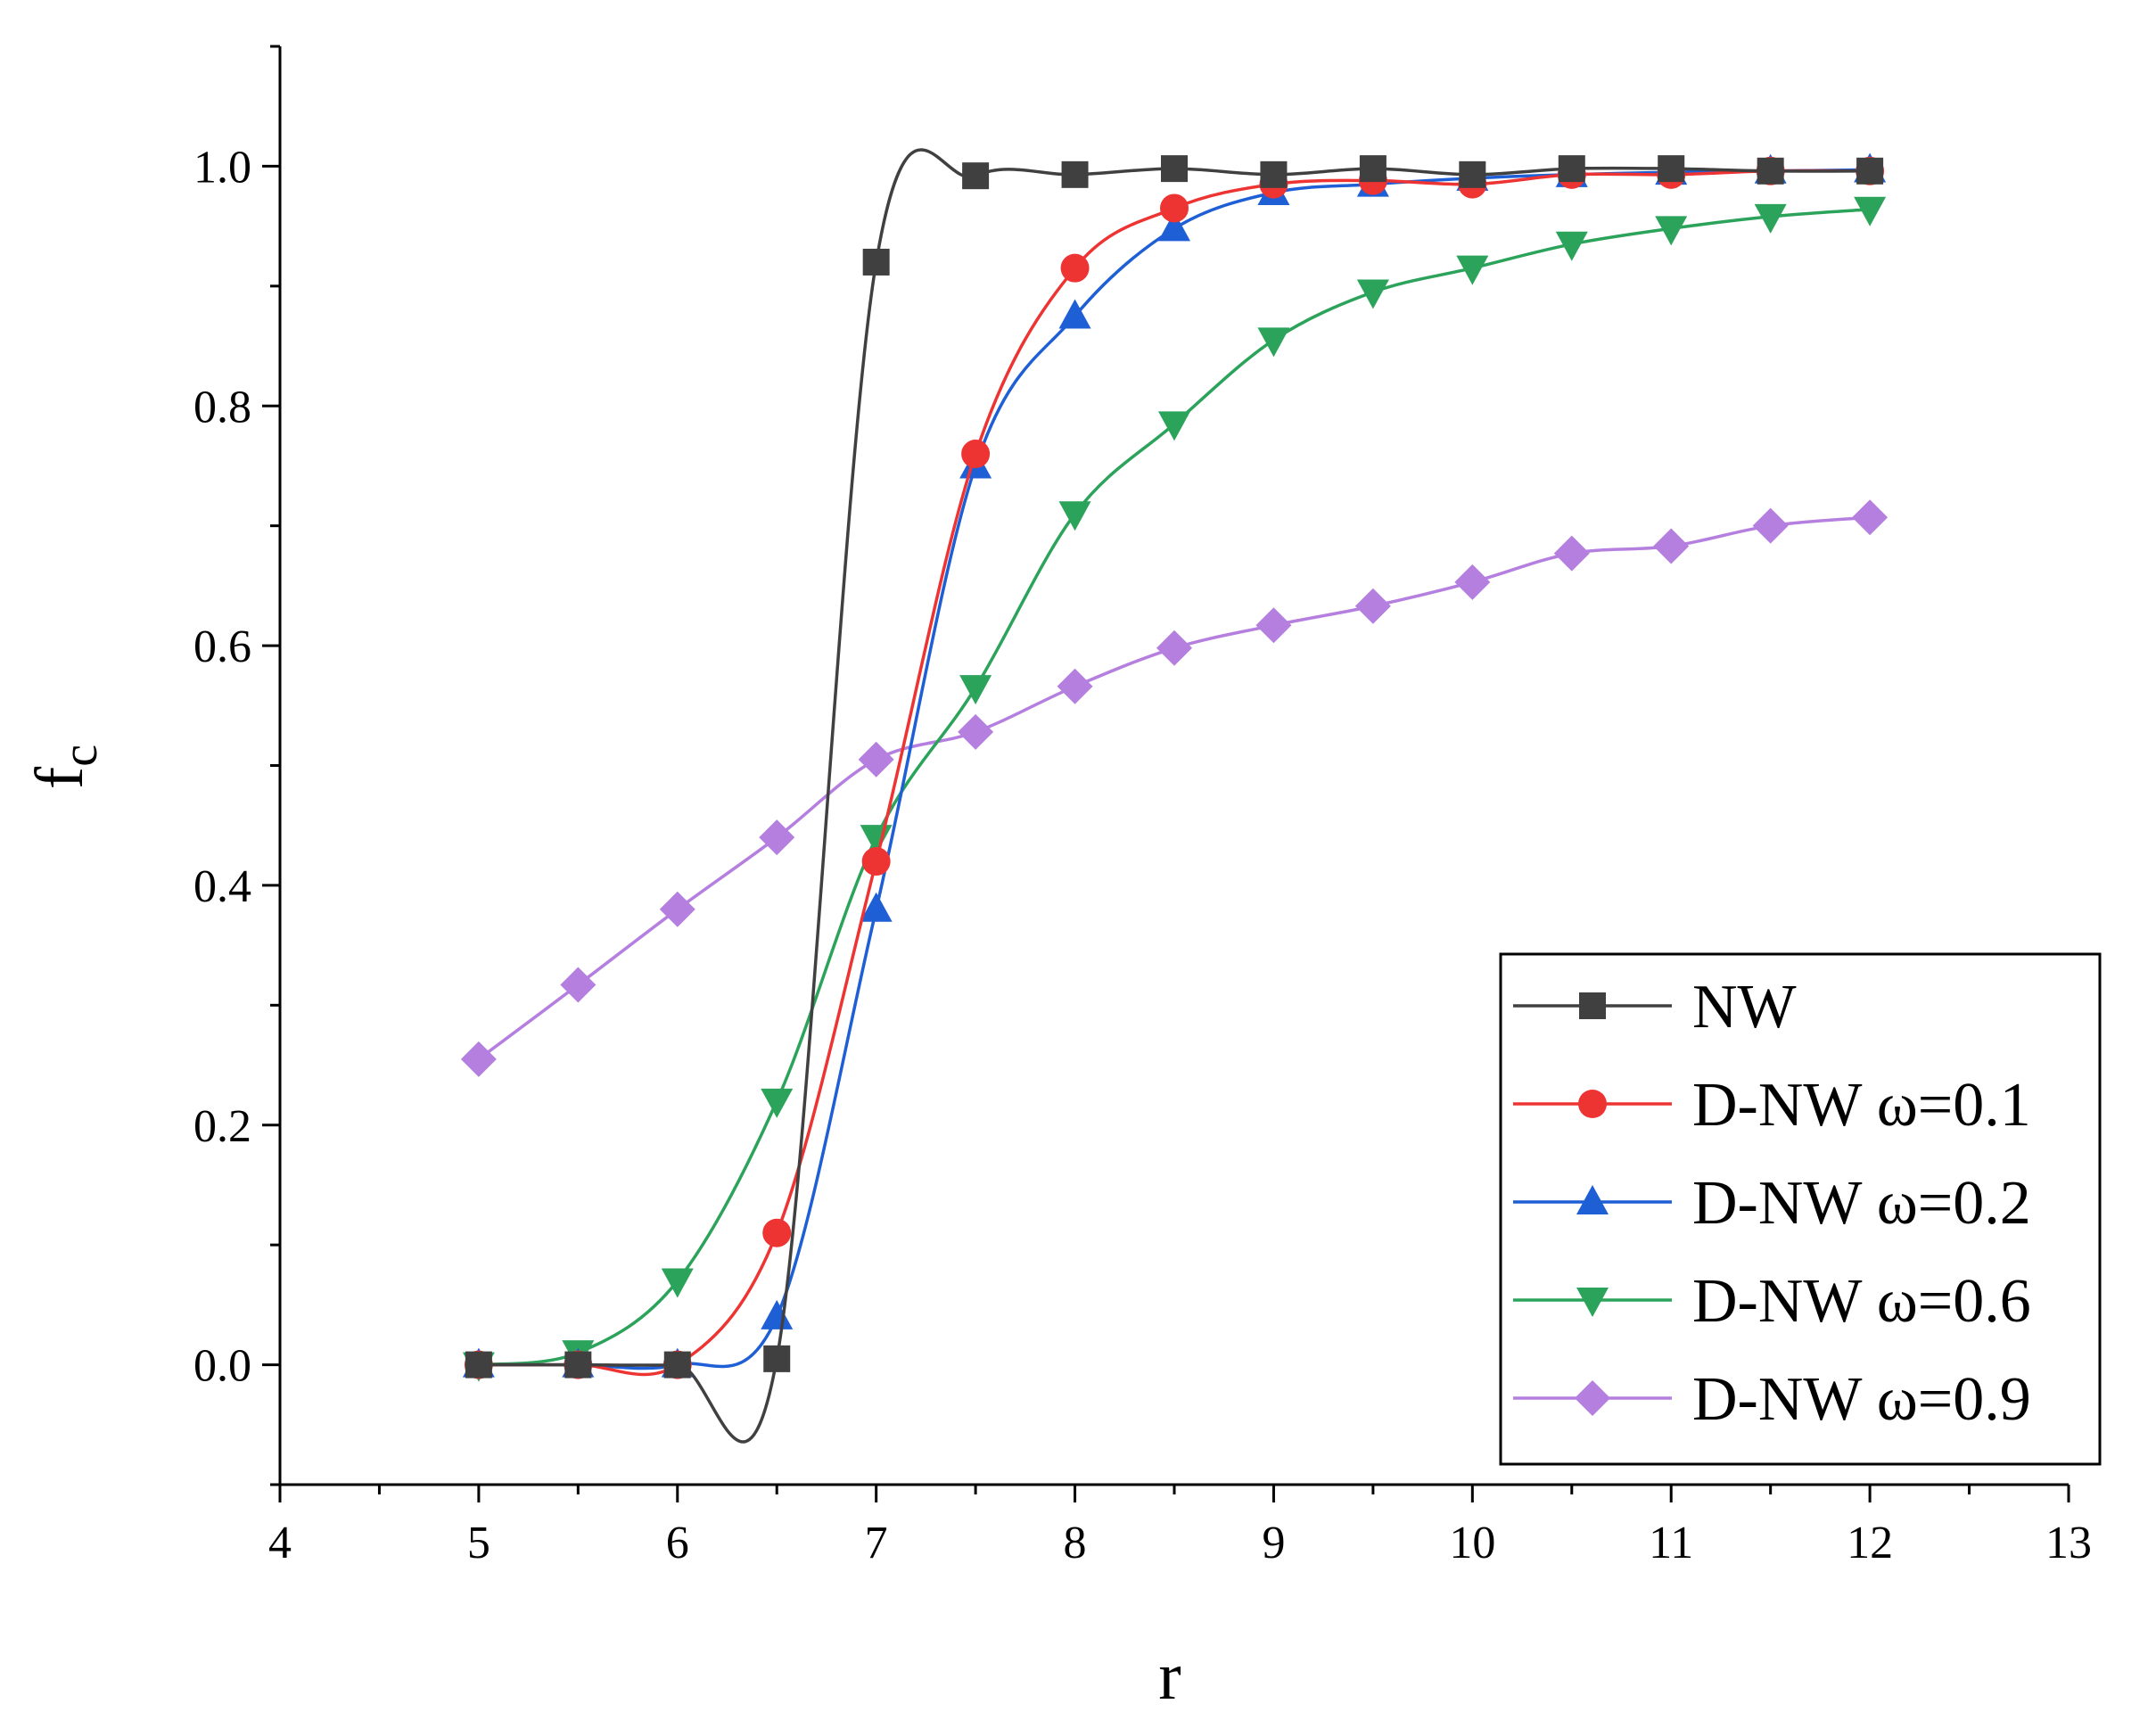 Image resolution: width=2156 pixels, height=1712 pixels. I want to click on x-tick-label: 8, so click(1075, 1543).